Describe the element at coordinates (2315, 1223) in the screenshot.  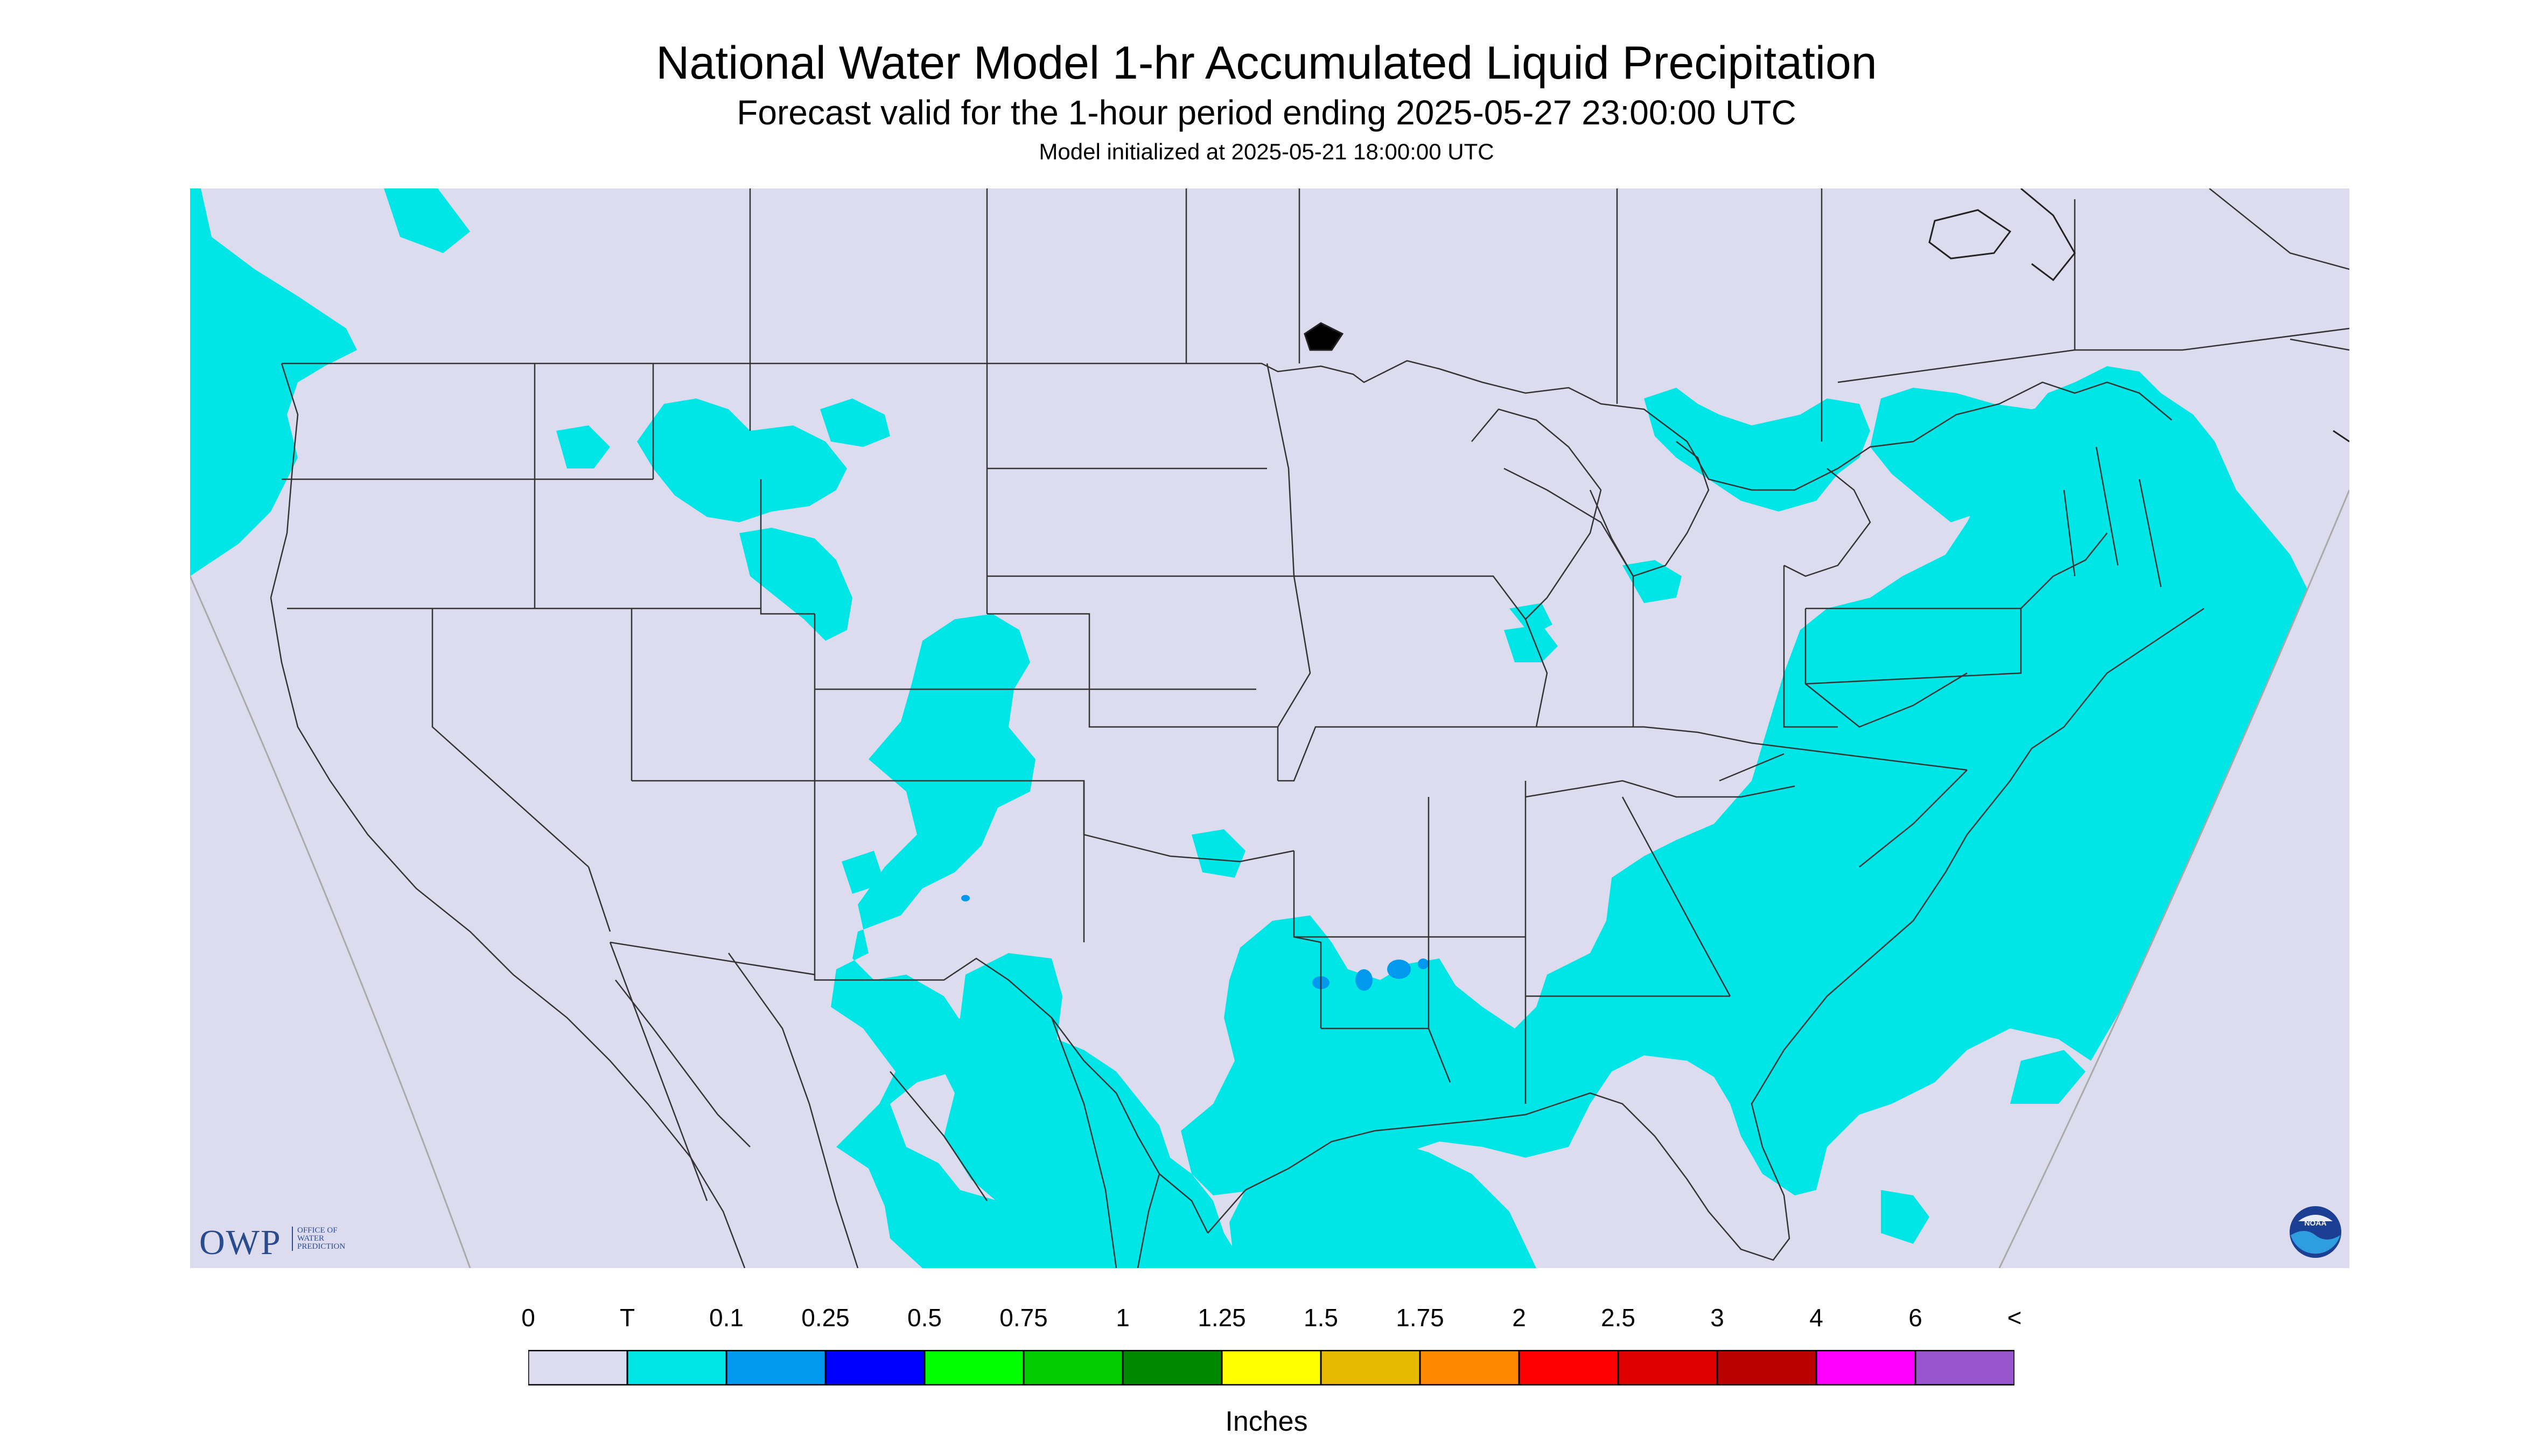
I see `noaa-logo-text: NOAA` at that location.